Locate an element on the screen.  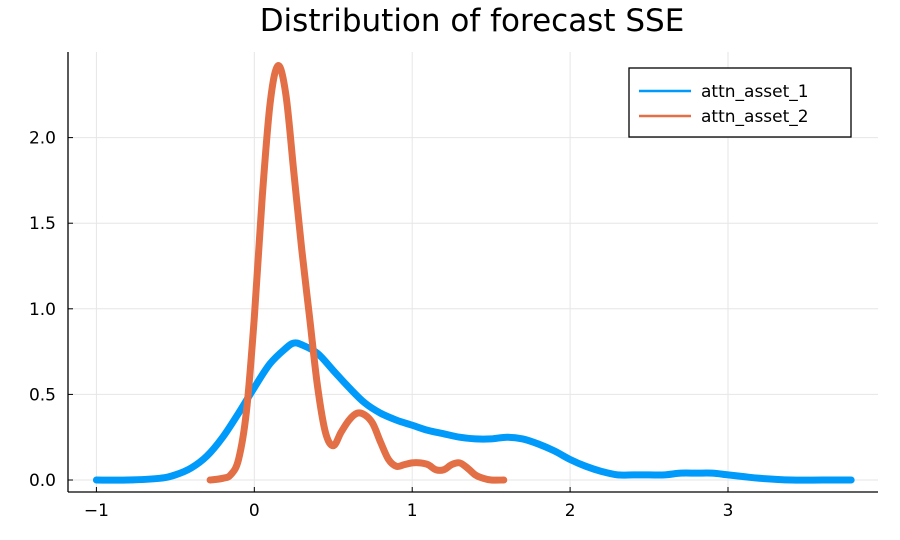
x-tick-label: 1 is located at coordinates (412, 511).